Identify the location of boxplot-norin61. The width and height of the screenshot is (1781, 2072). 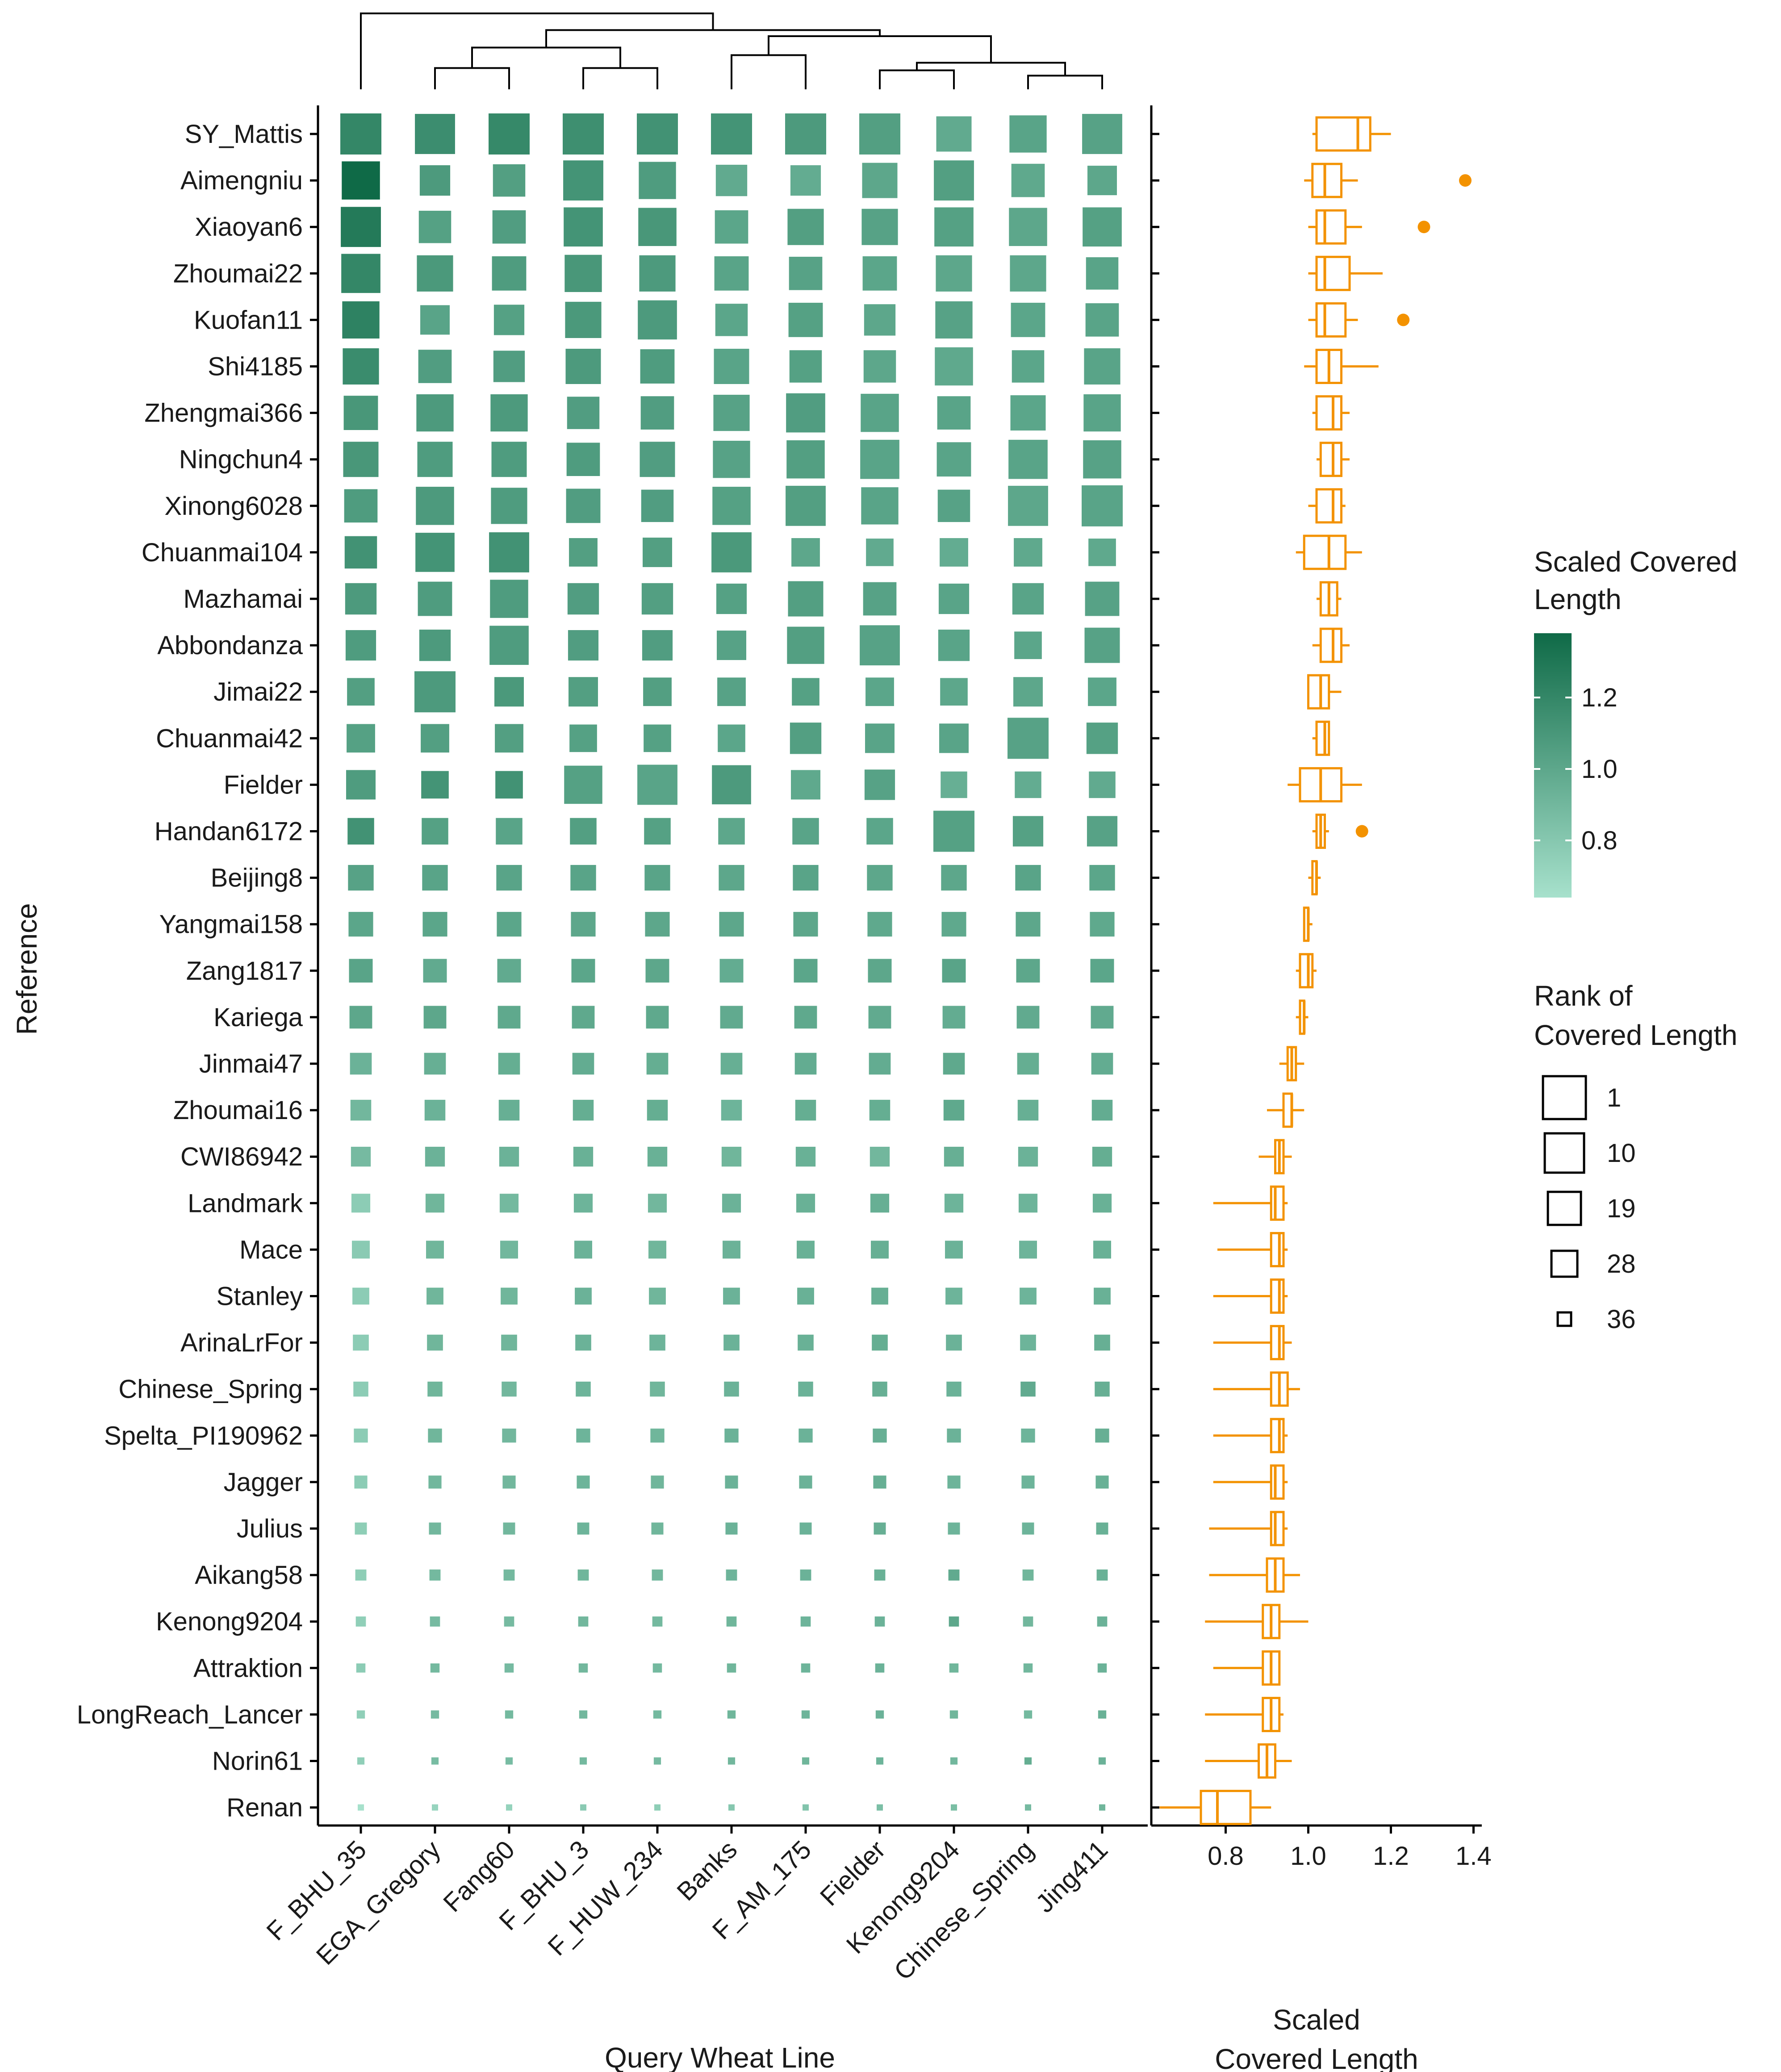
(1248, 1761).